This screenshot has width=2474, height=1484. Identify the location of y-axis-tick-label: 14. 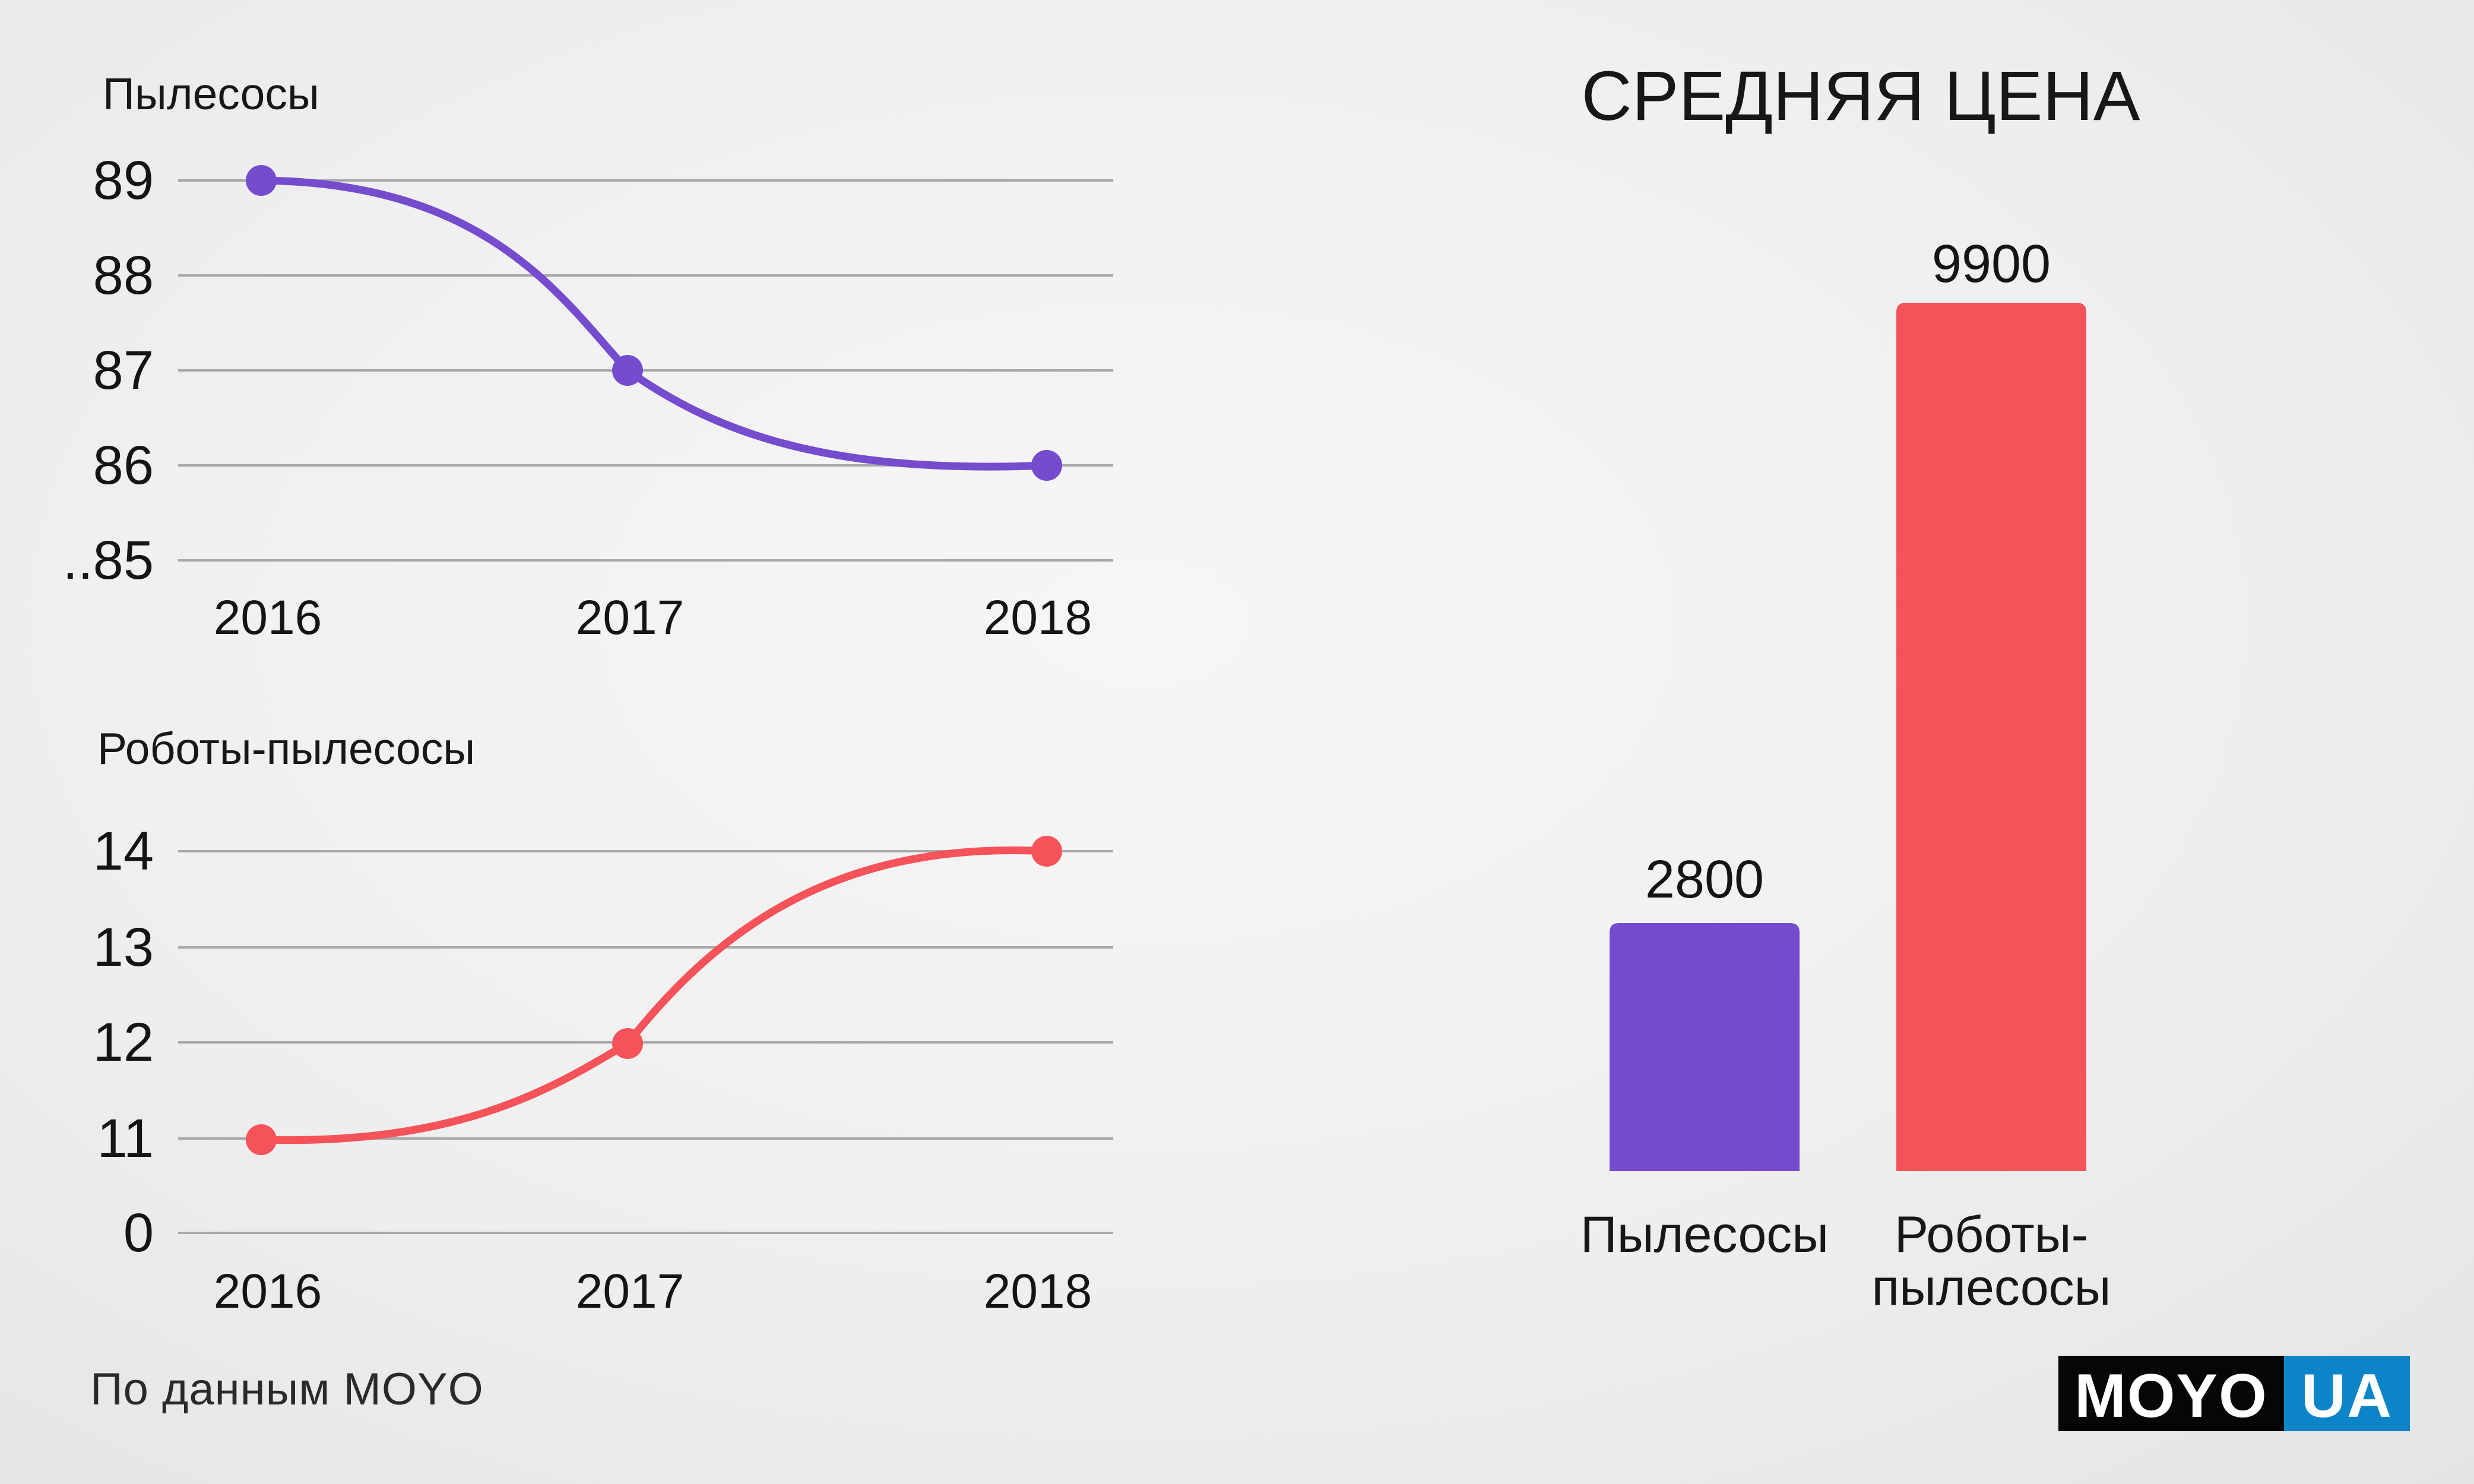
(123, 851).